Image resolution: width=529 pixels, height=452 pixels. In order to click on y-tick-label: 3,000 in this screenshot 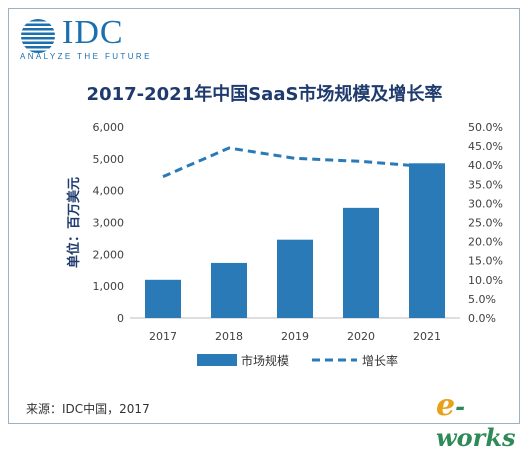, I will do `click(109, 223)`.